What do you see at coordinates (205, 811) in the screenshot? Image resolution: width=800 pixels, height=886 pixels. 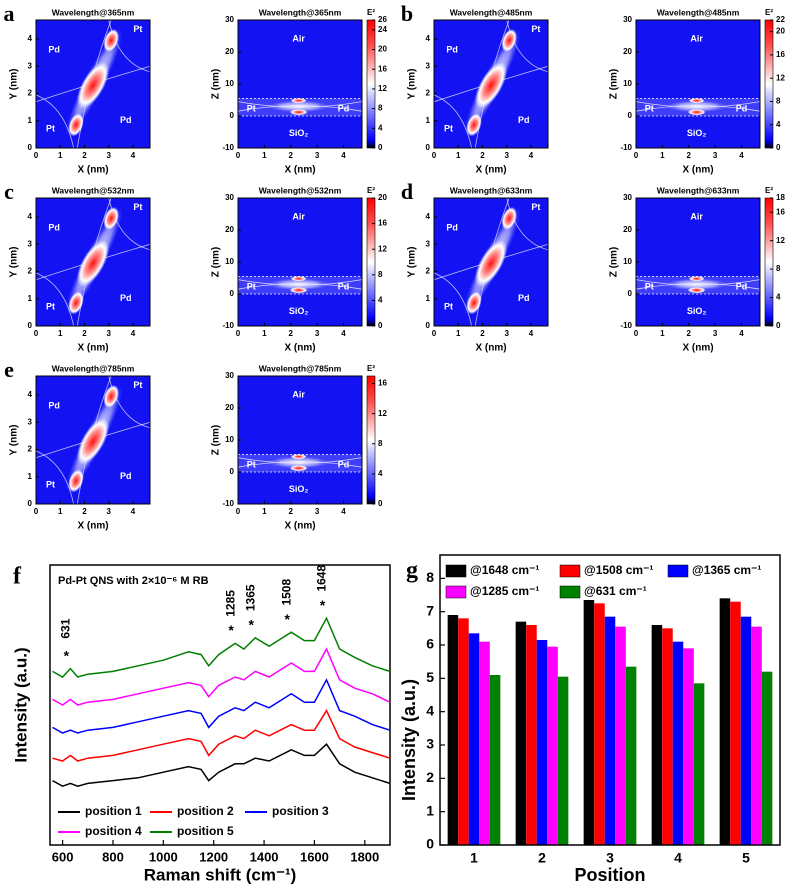 I see `legend-label: position 2` at bounding box center [205, 811].